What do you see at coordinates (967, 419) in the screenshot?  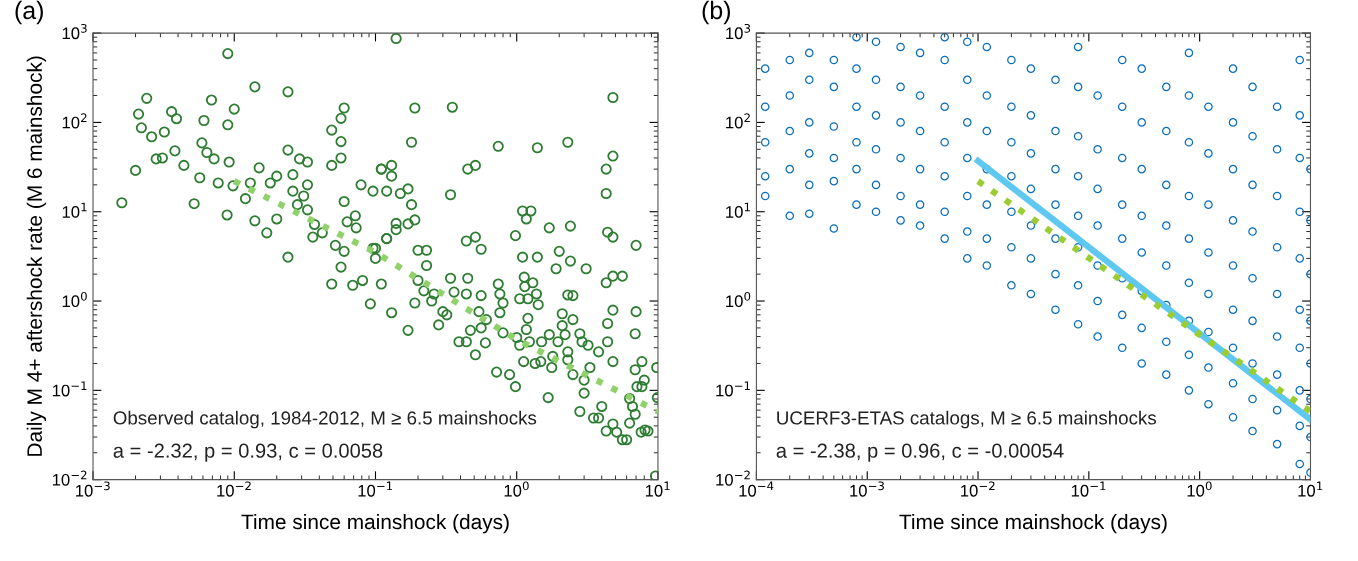 I see `annotation: UCERF3-ETAS catalogs, M ≥ 6.5 mainshocks` at bounding box center [967, 419].